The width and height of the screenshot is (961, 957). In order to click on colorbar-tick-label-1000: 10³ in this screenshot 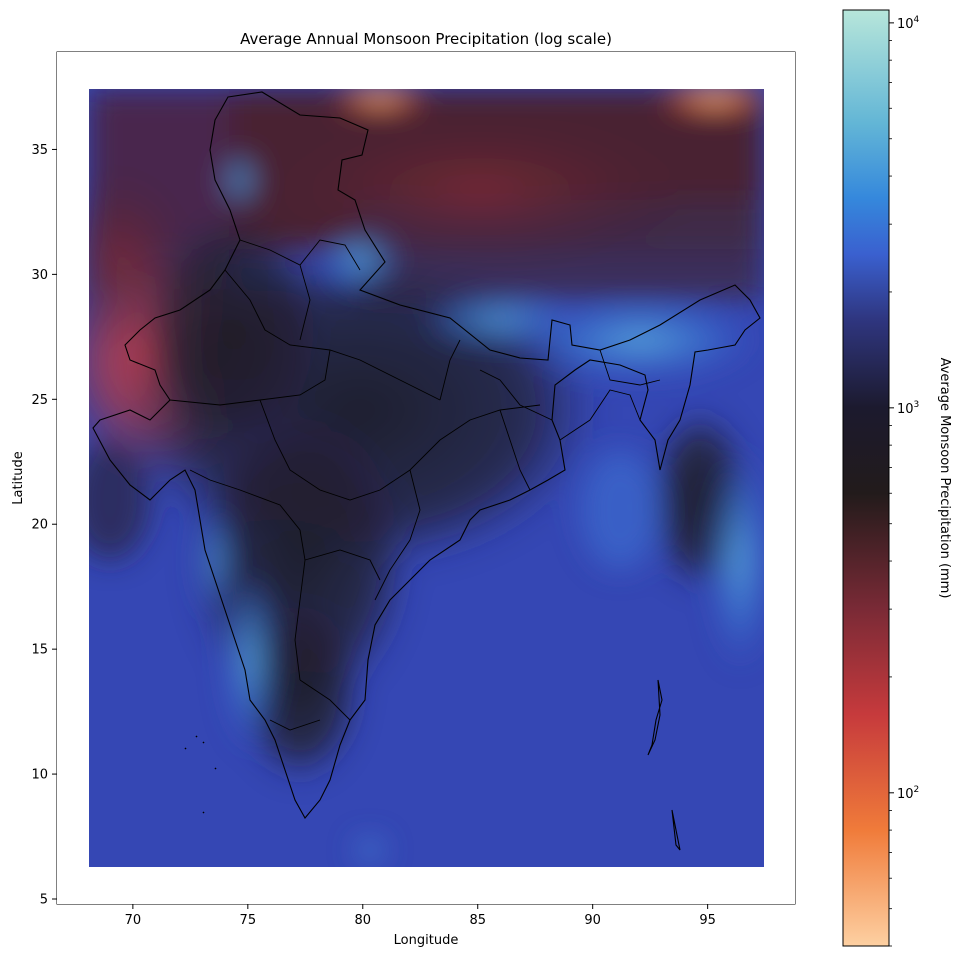, I will do `click(908, 408)`.